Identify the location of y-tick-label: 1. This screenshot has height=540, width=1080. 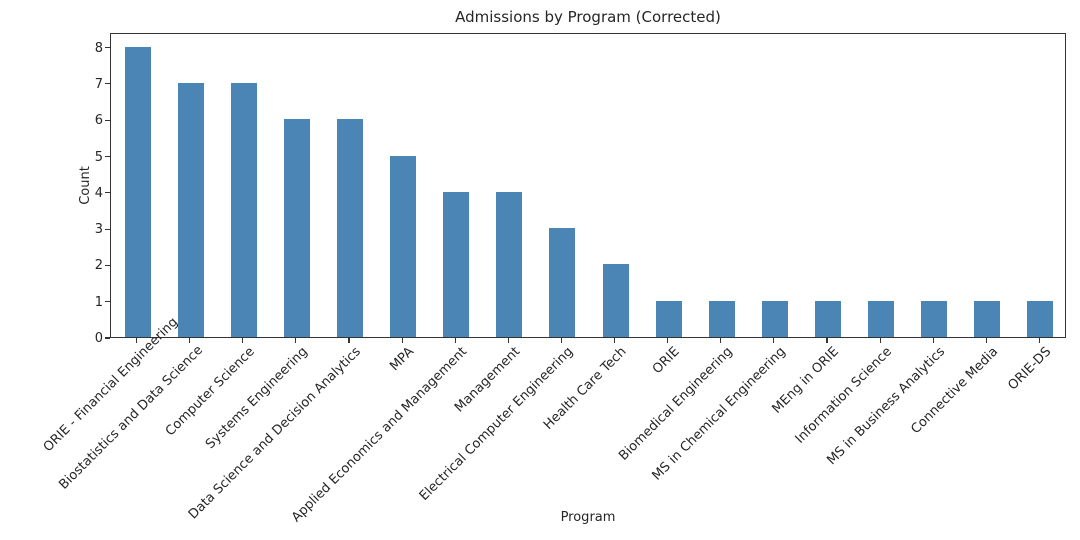
(98, 302).